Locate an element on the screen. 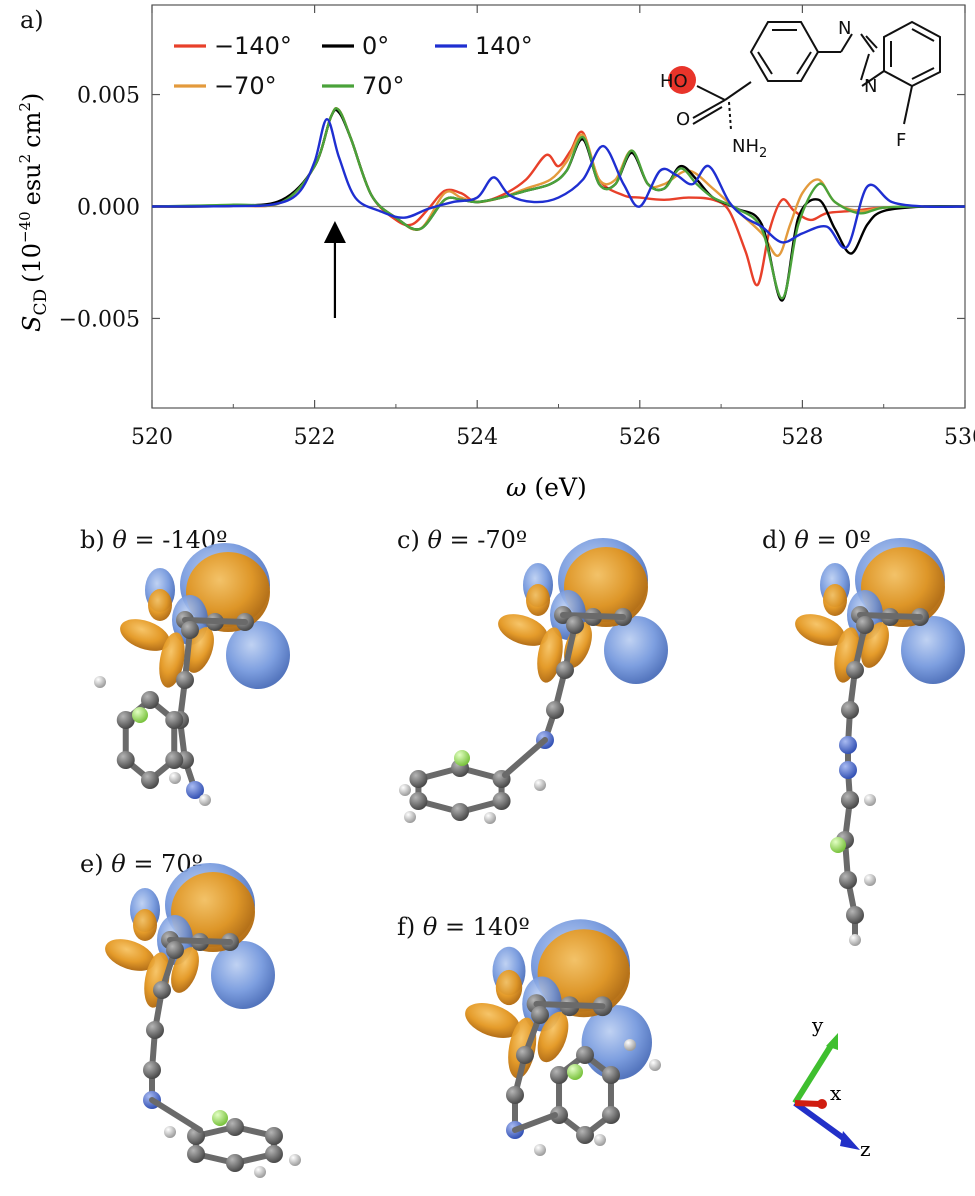 The width and height of the screenshot is (975, 1196). axis-x-label: x is located at coordinates (836, 1093).